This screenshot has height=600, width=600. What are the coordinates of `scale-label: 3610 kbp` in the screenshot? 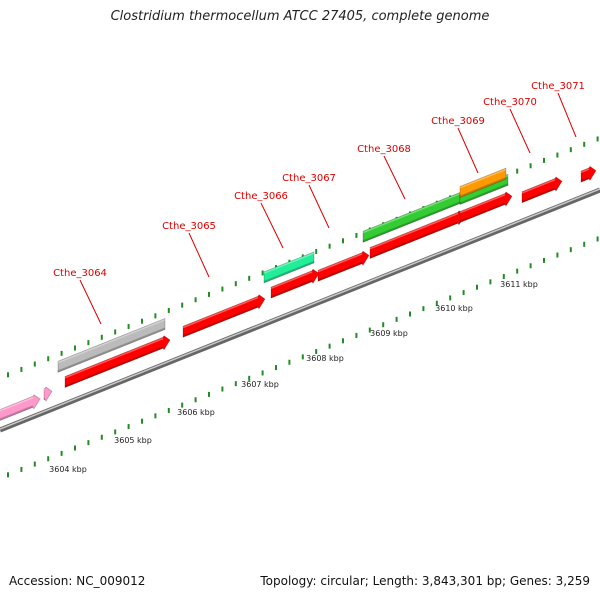 It's located at (454, 308).